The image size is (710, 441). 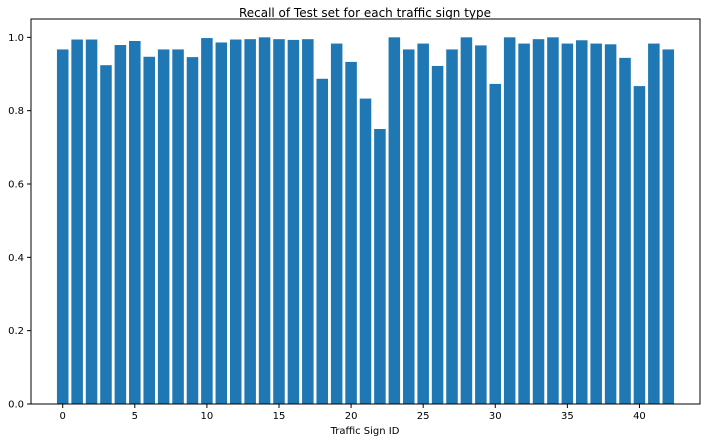 I want to click on y-axis: 0.0 0.2 0.4 0.6 0.8 1.0, so click(x=19, y=222).